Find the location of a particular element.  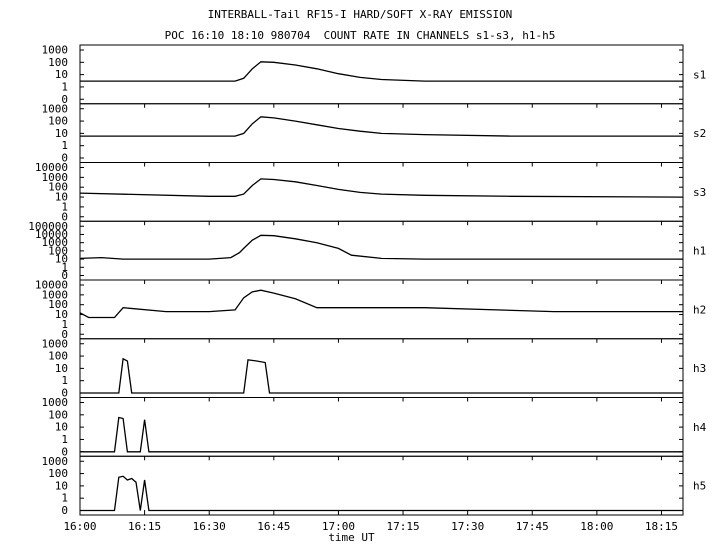

panel-label-h3: h3 is located at coordinates (699, 368).